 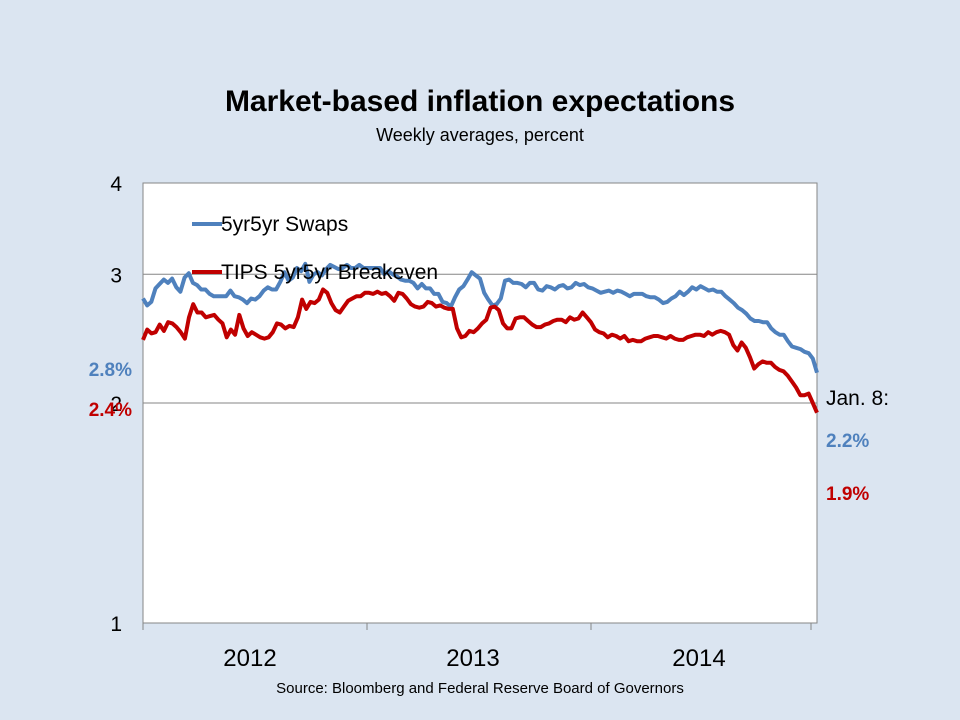 What do you see at coordinates (110, 370) in the screenshot?
I see `start-label-swaps: 2.8%` at bounding box center [110, 370].